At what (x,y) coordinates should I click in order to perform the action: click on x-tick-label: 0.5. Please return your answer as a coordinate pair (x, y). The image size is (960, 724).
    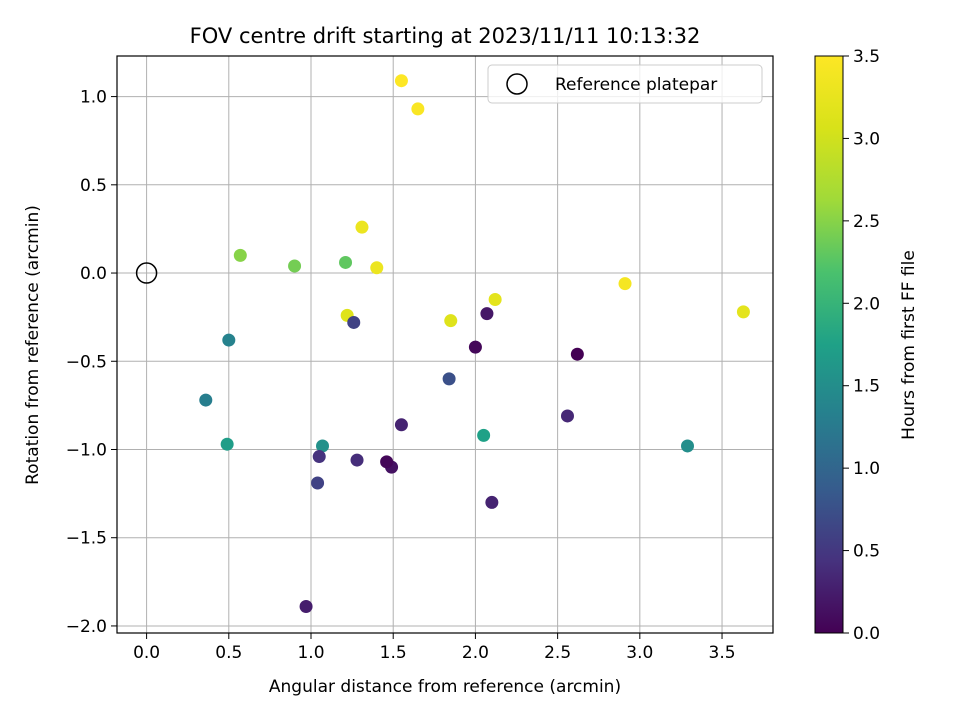
    Looking at the image, I should click on (228, 653).